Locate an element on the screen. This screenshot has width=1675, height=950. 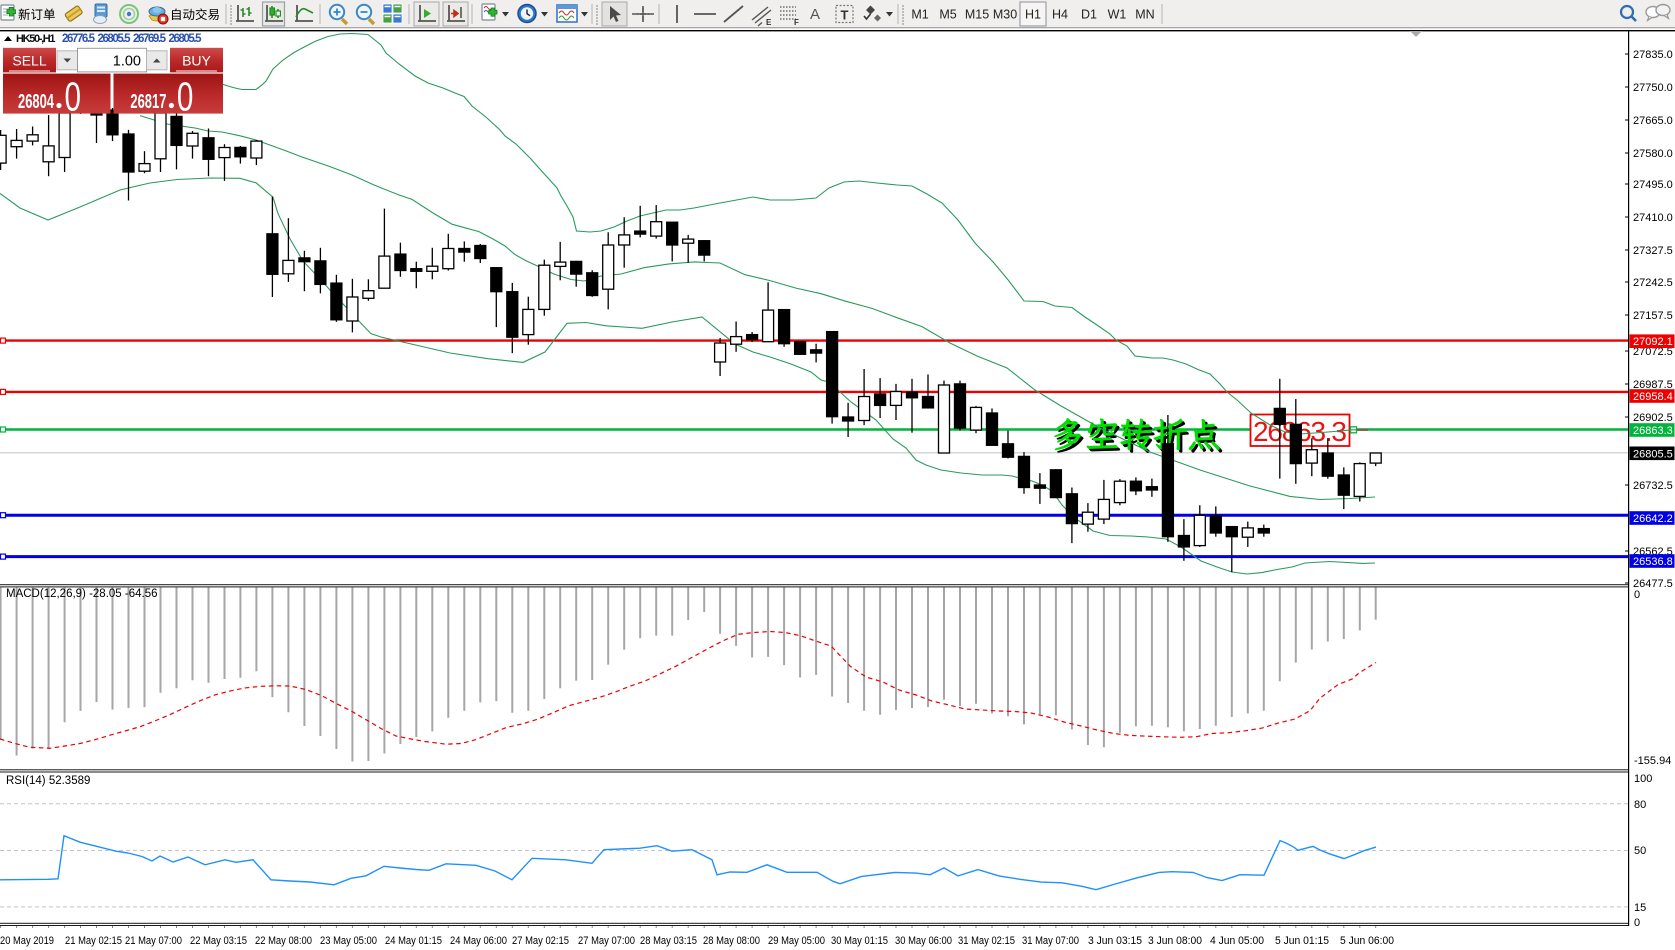
svg-text: 27072.5 is located at coordinates (1653, 352).